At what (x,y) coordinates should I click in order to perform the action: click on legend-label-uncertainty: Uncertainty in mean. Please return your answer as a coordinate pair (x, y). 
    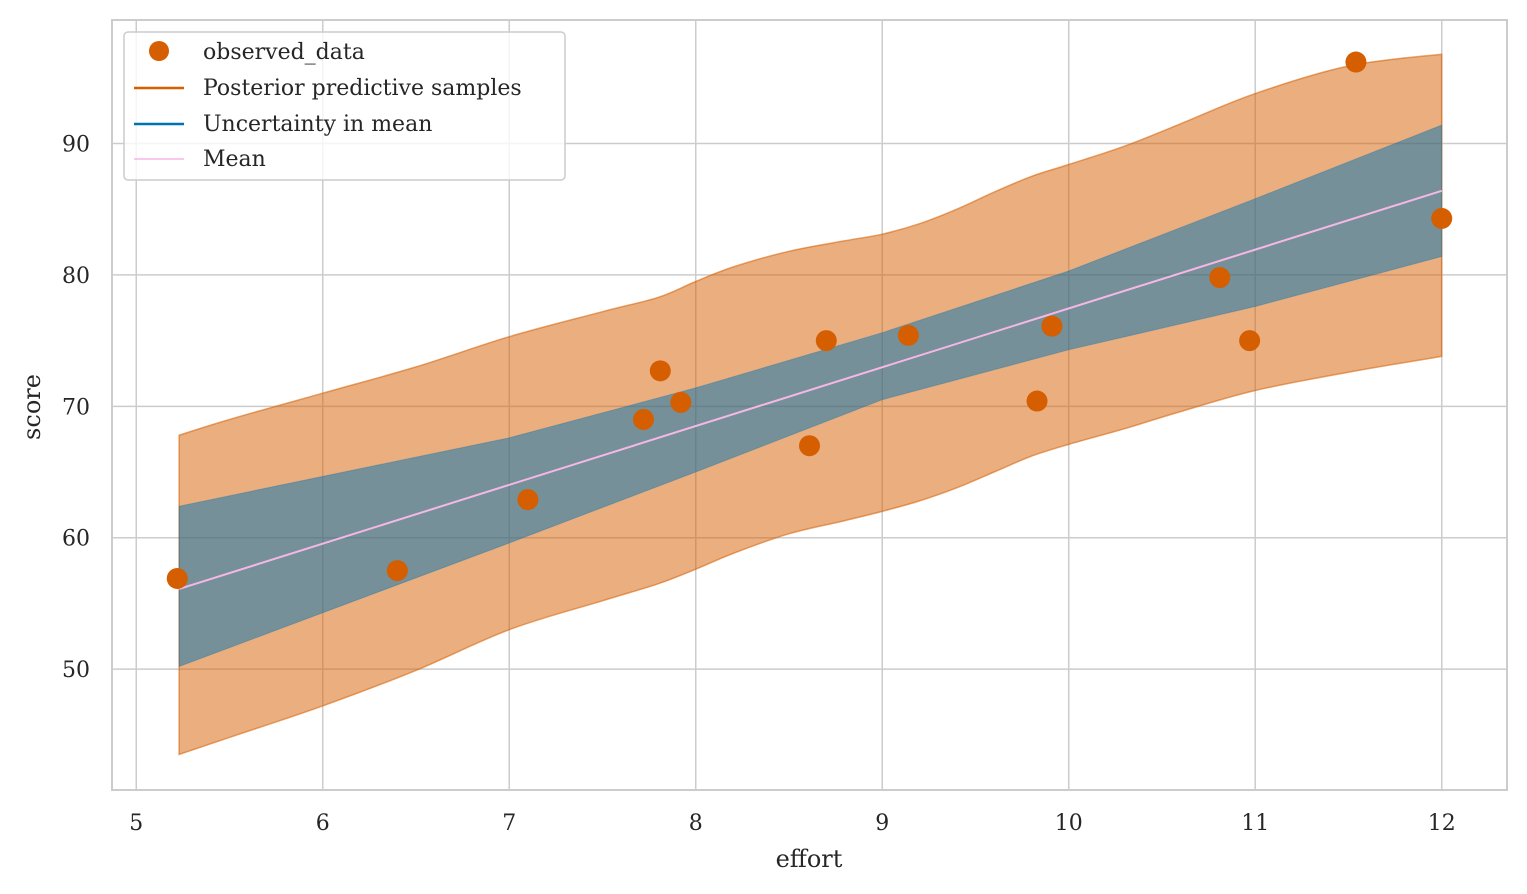
    Looking at the image, I should click on (317, 124).